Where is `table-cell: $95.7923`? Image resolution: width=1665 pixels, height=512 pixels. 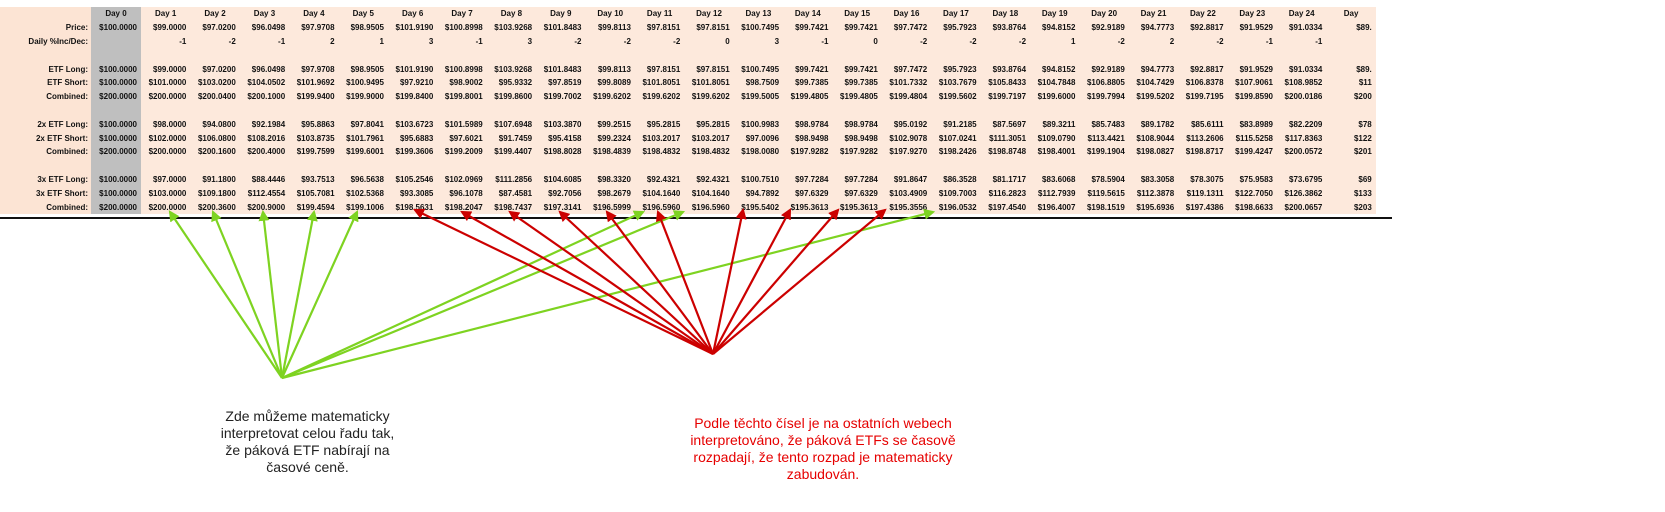
table-cell: $95.7923 is located at coordinates (956, 27).